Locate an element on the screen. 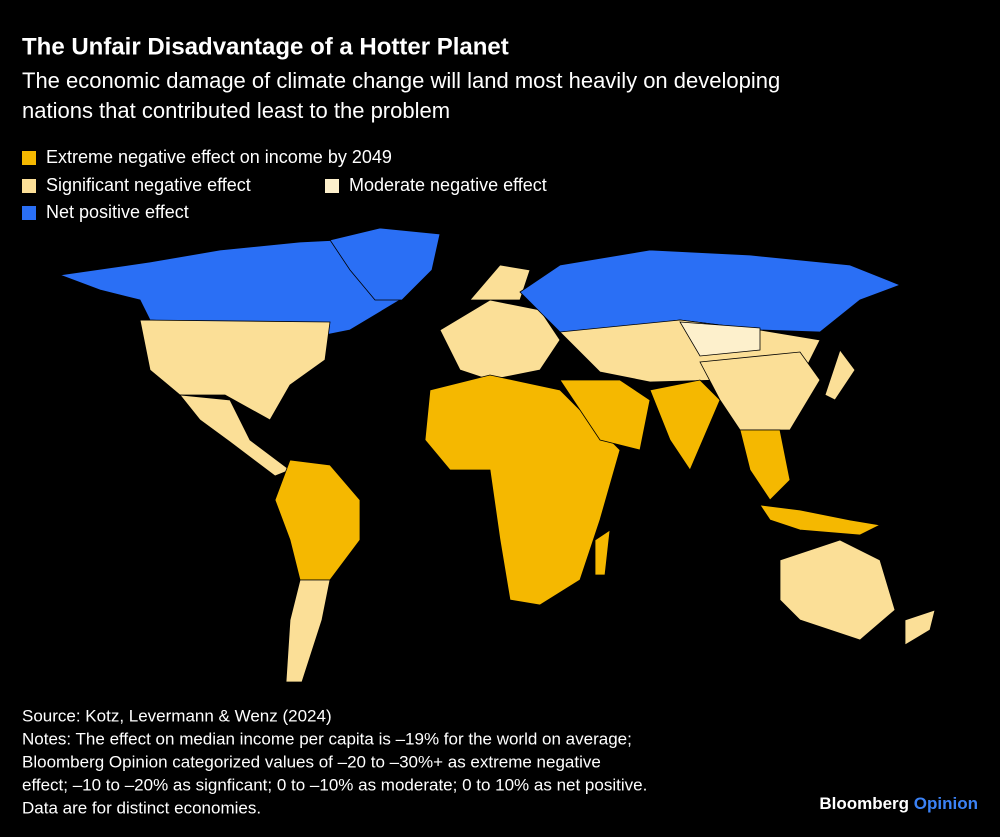 Image resolution: width=1000 pixels, height=837 pixels. source: Source: Kotz, Levermann & Wenz (2024) is located at coordinates (177, 715).